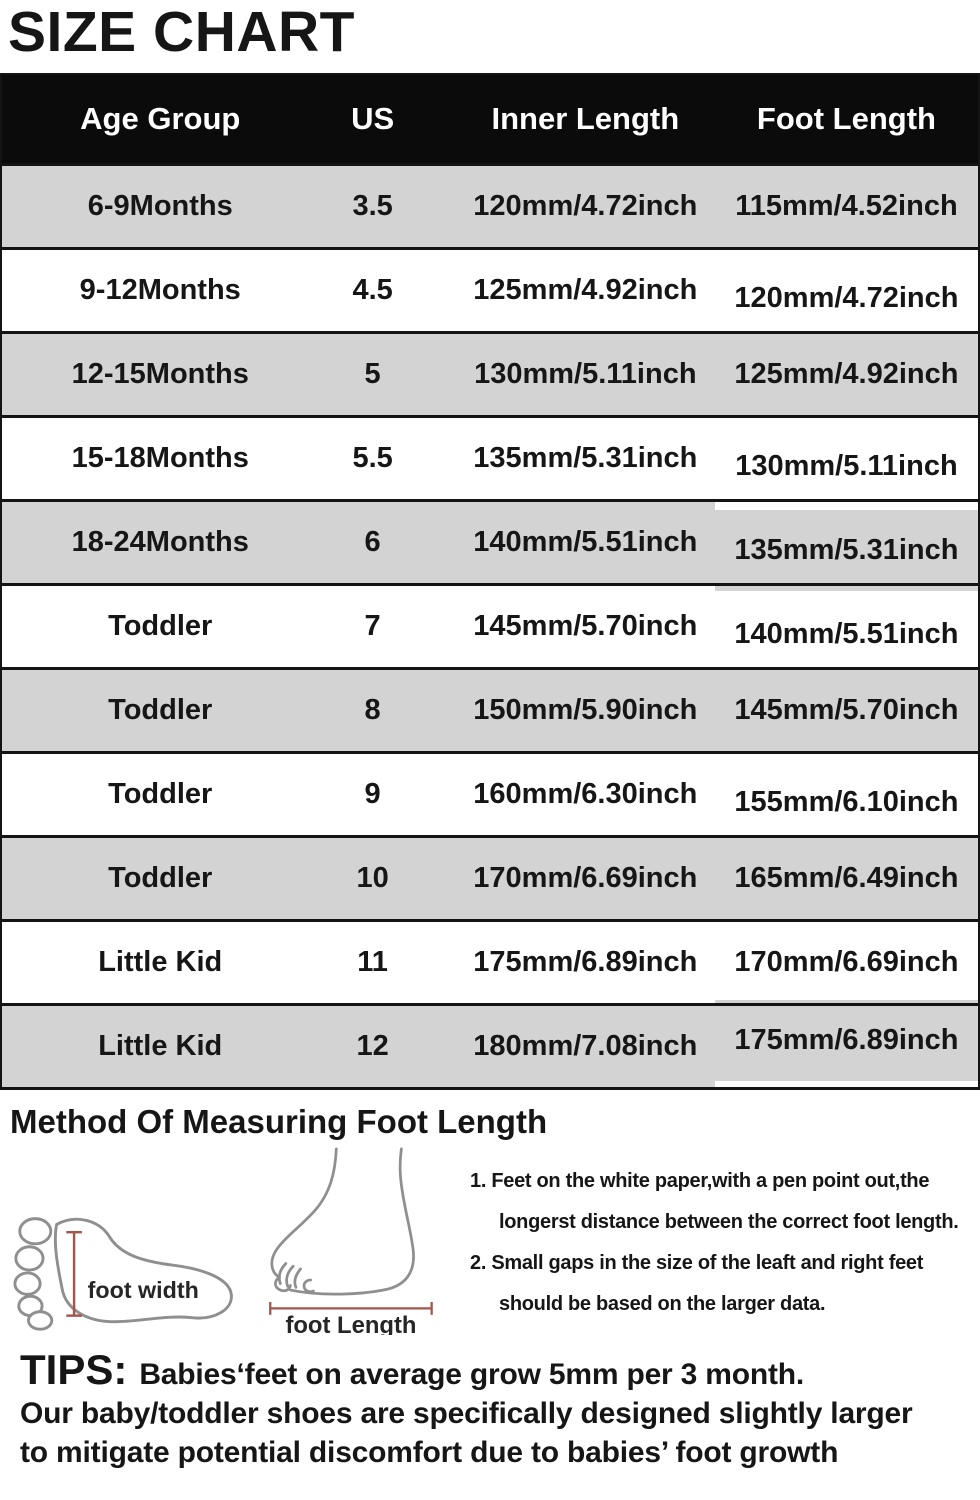 The height and width of the screenshot is (1500, 980). I want to click on cell-us-size: 11, so click(372, 962).